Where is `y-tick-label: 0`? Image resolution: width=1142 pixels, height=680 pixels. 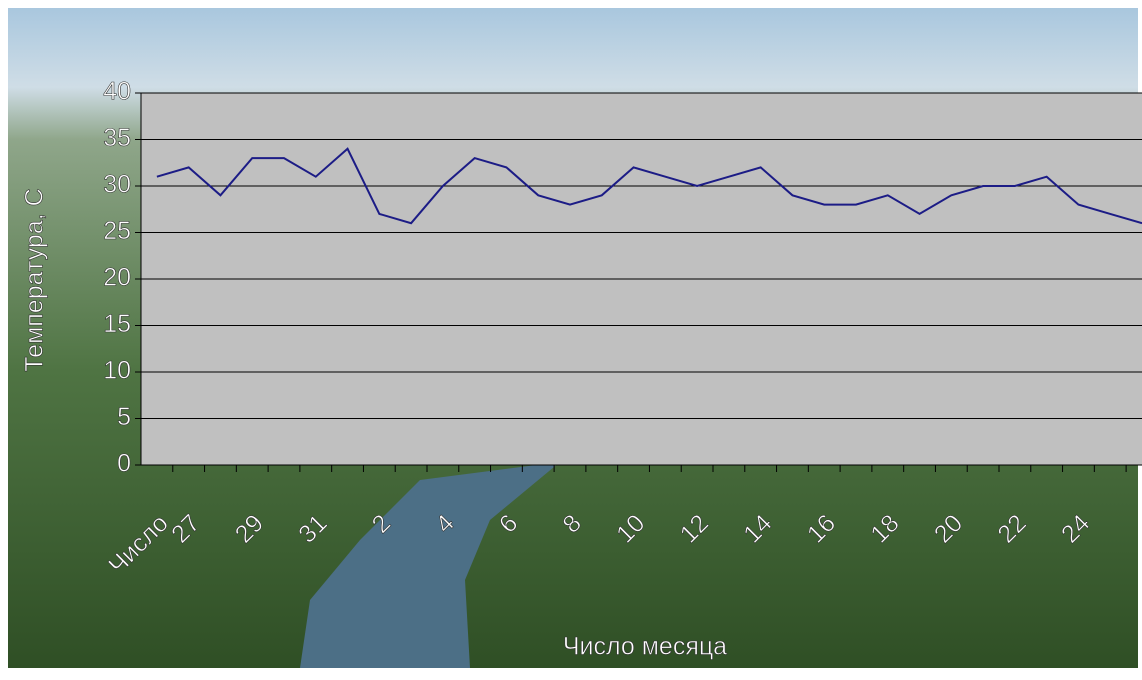
y-tick-label: 0 is located at coordinates (124, 464).